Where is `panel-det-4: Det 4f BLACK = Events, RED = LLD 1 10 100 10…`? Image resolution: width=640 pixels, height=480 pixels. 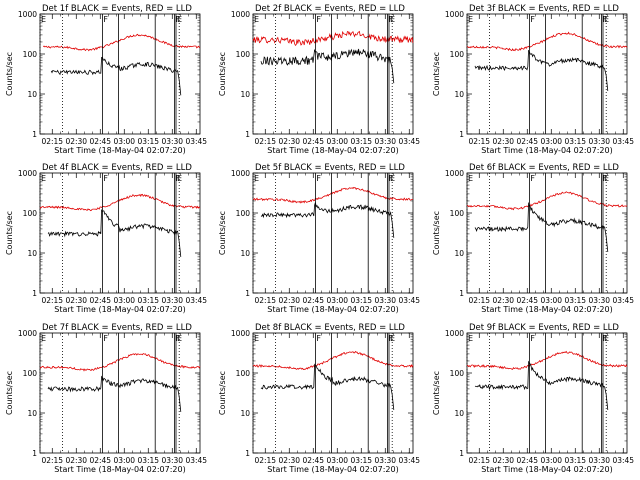
panel-det-4: Det 4f BLACK = Events, RED = LLD 1 10 100 10… is located at coordinates (106, 238).